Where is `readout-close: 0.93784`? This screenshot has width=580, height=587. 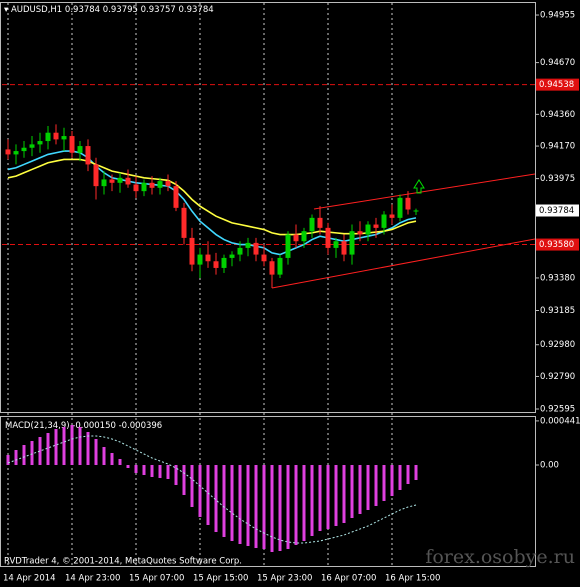 readout-close: 0.93784 is located at coordinates (196, 10).